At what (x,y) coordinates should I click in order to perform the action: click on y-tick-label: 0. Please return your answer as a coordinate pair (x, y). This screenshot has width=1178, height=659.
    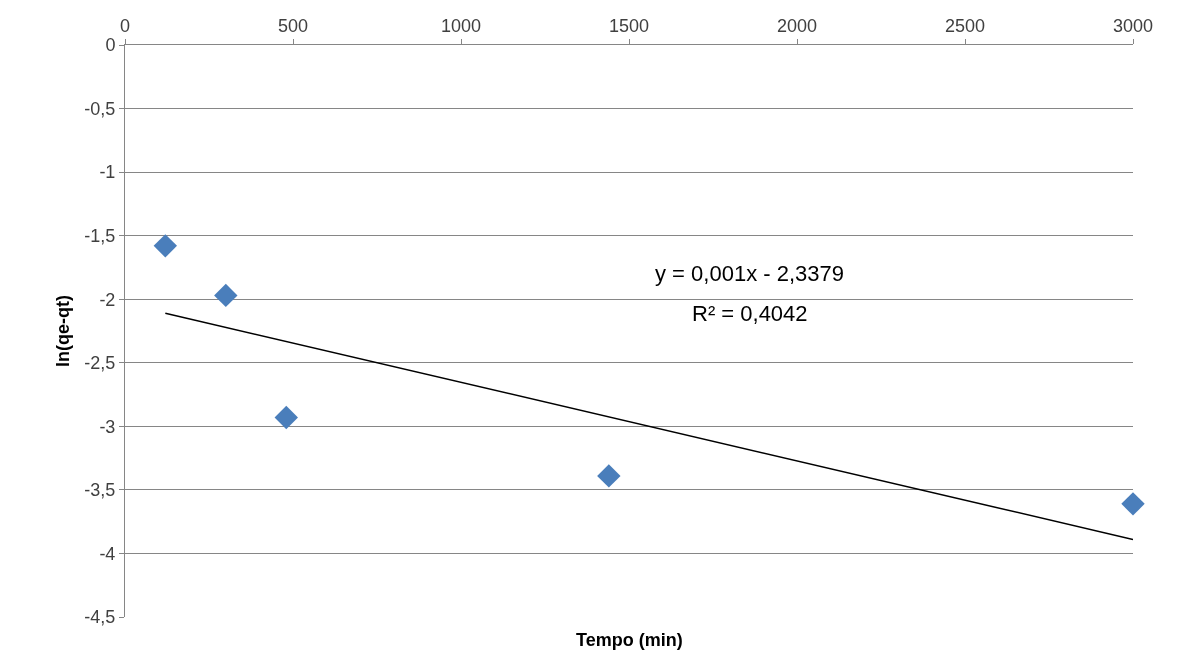
    Looking at the image, I should click on (110, 45).